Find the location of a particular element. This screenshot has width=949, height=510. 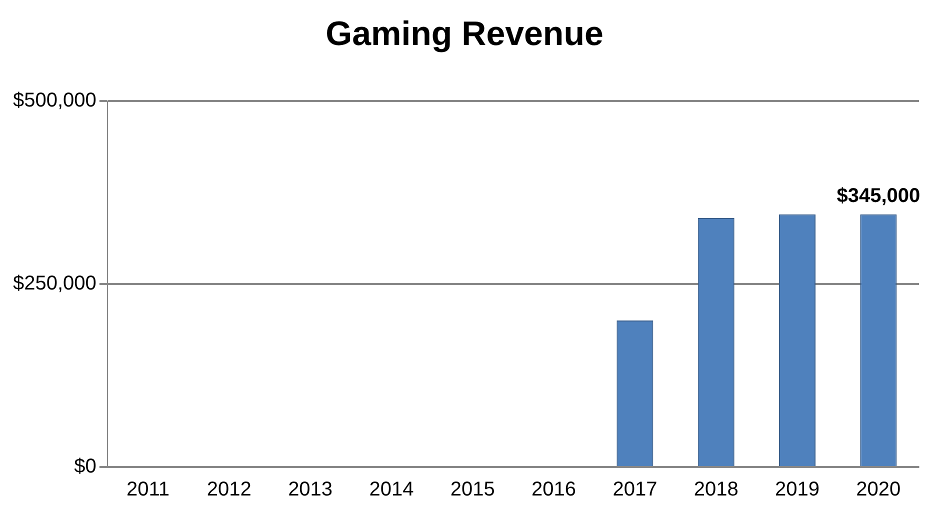

x-tick-label: 2017 is located at coordinates (635, 489).